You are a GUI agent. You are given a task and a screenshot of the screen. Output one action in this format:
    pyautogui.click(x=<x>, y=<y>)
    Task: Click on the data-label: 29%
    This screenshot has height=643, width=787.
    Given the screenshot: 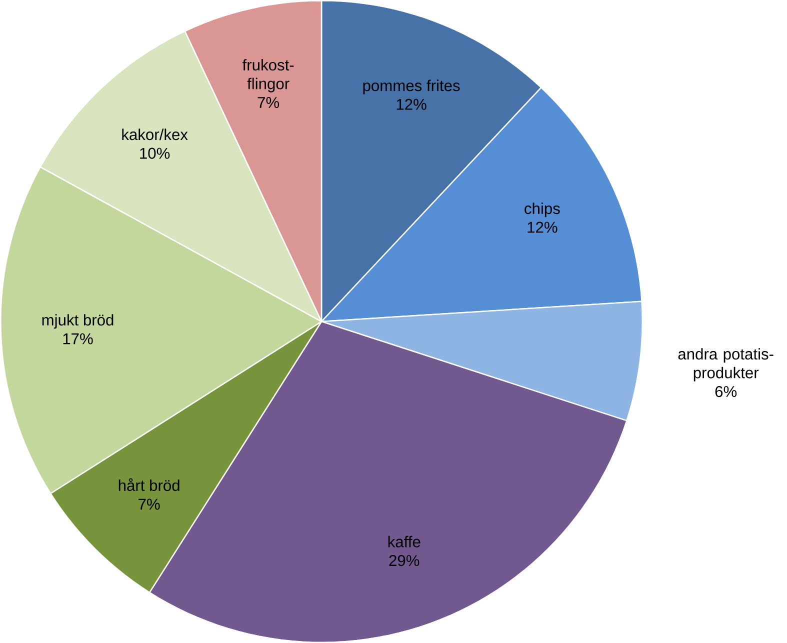 What is the action you would take?
    pyautogui.click(x=404, y=560)
    